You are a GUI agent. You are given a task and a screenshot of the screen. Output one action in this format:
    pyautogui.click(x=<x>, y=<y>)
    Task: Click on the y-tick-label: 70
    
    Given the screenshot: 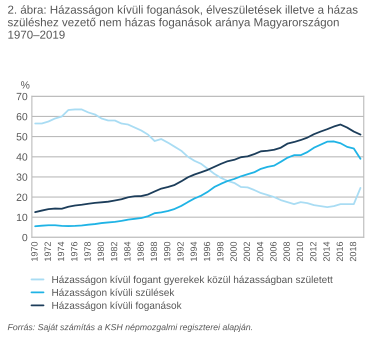 What is the action you would take?
    pyautogui.click(x=22, y=96)
    